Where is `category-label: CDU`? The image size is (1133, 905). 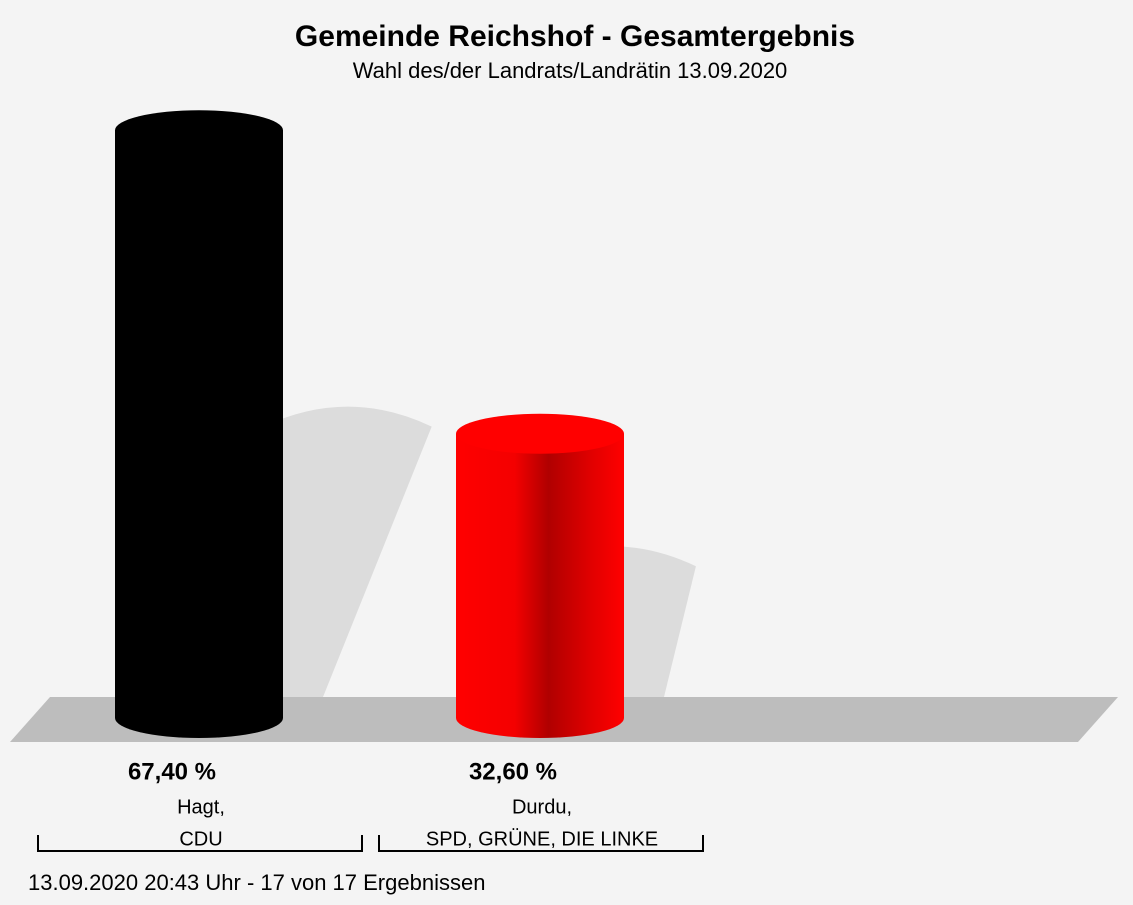 category-label: CDU is located at coordinates (200, 839).